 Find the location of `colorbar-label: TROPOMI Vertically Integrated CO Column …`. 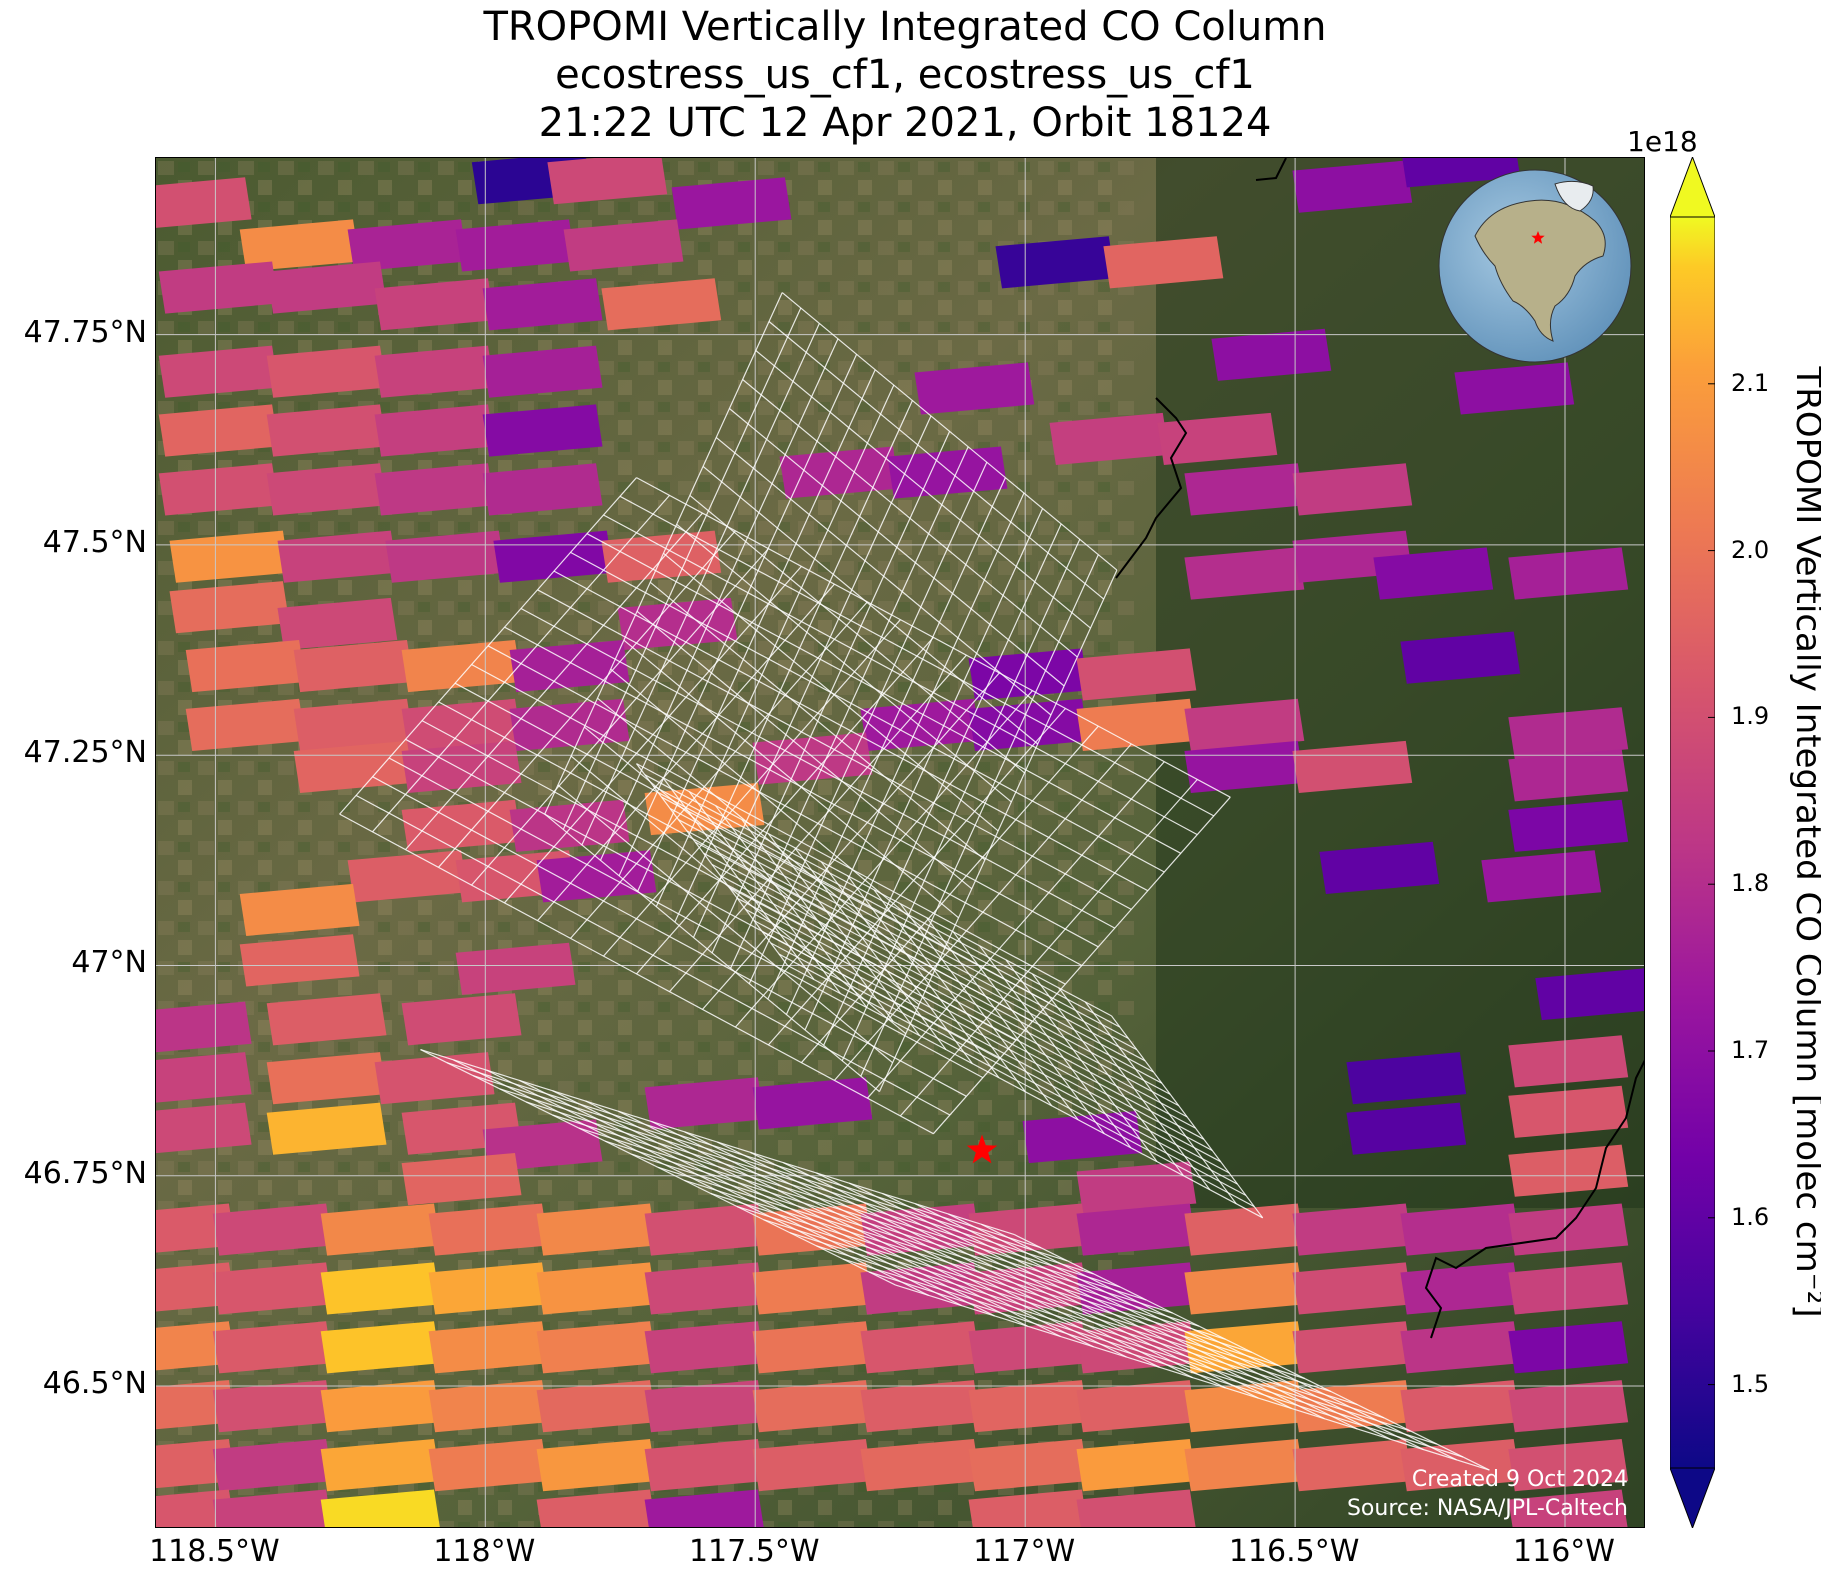

colorbar-label: TROPOMI Vertically Integrated CO Column … is located at coordinates (1804, 842).